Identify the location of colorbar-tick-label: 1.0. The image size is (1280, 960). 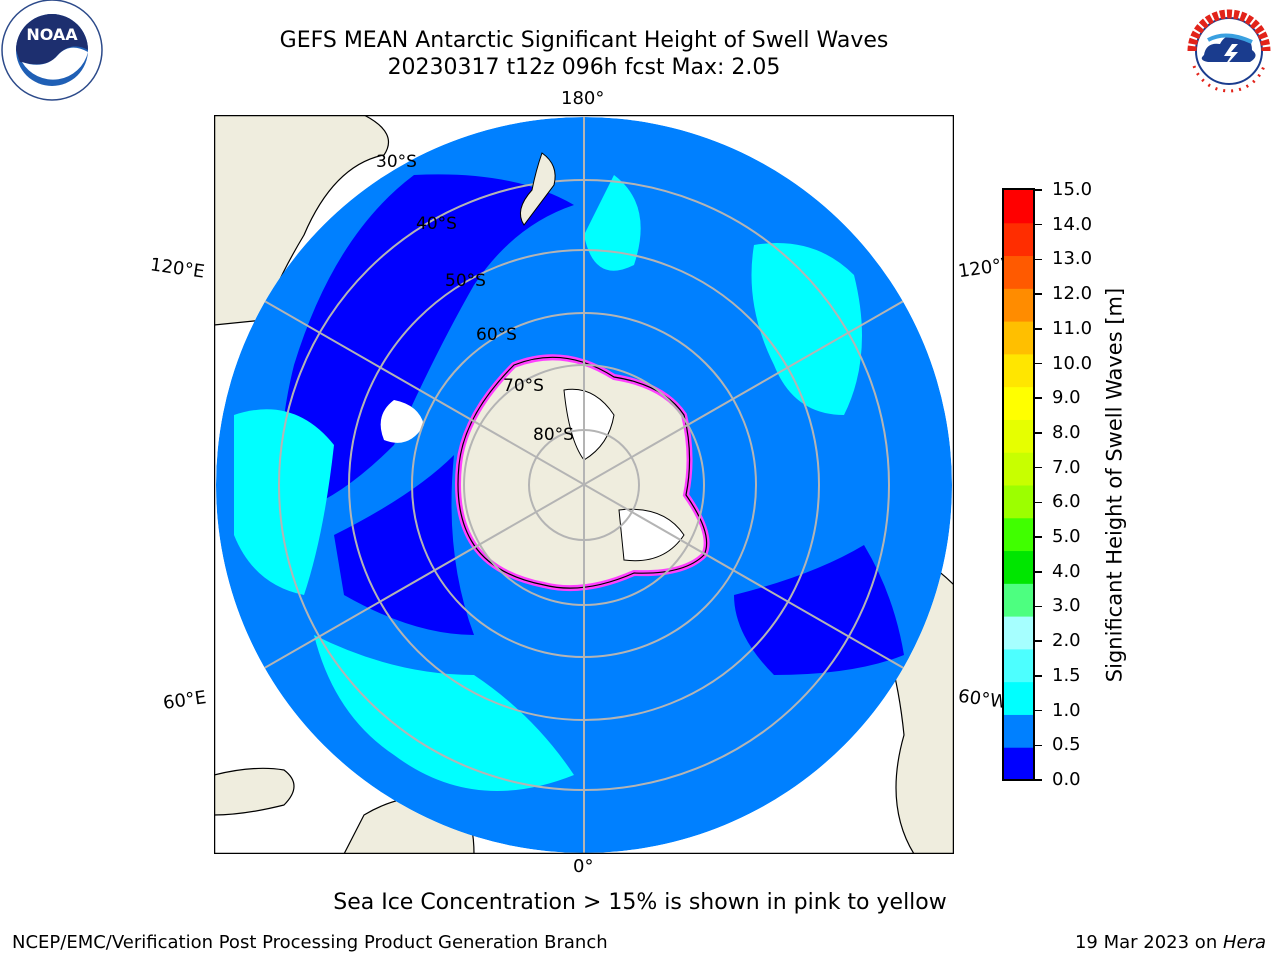
(1066, 710).